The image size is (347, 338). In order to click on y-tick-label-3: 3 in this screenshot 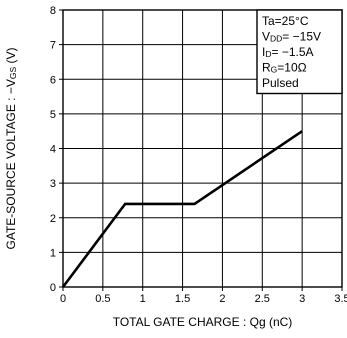, I will do `click(53, 184)`.